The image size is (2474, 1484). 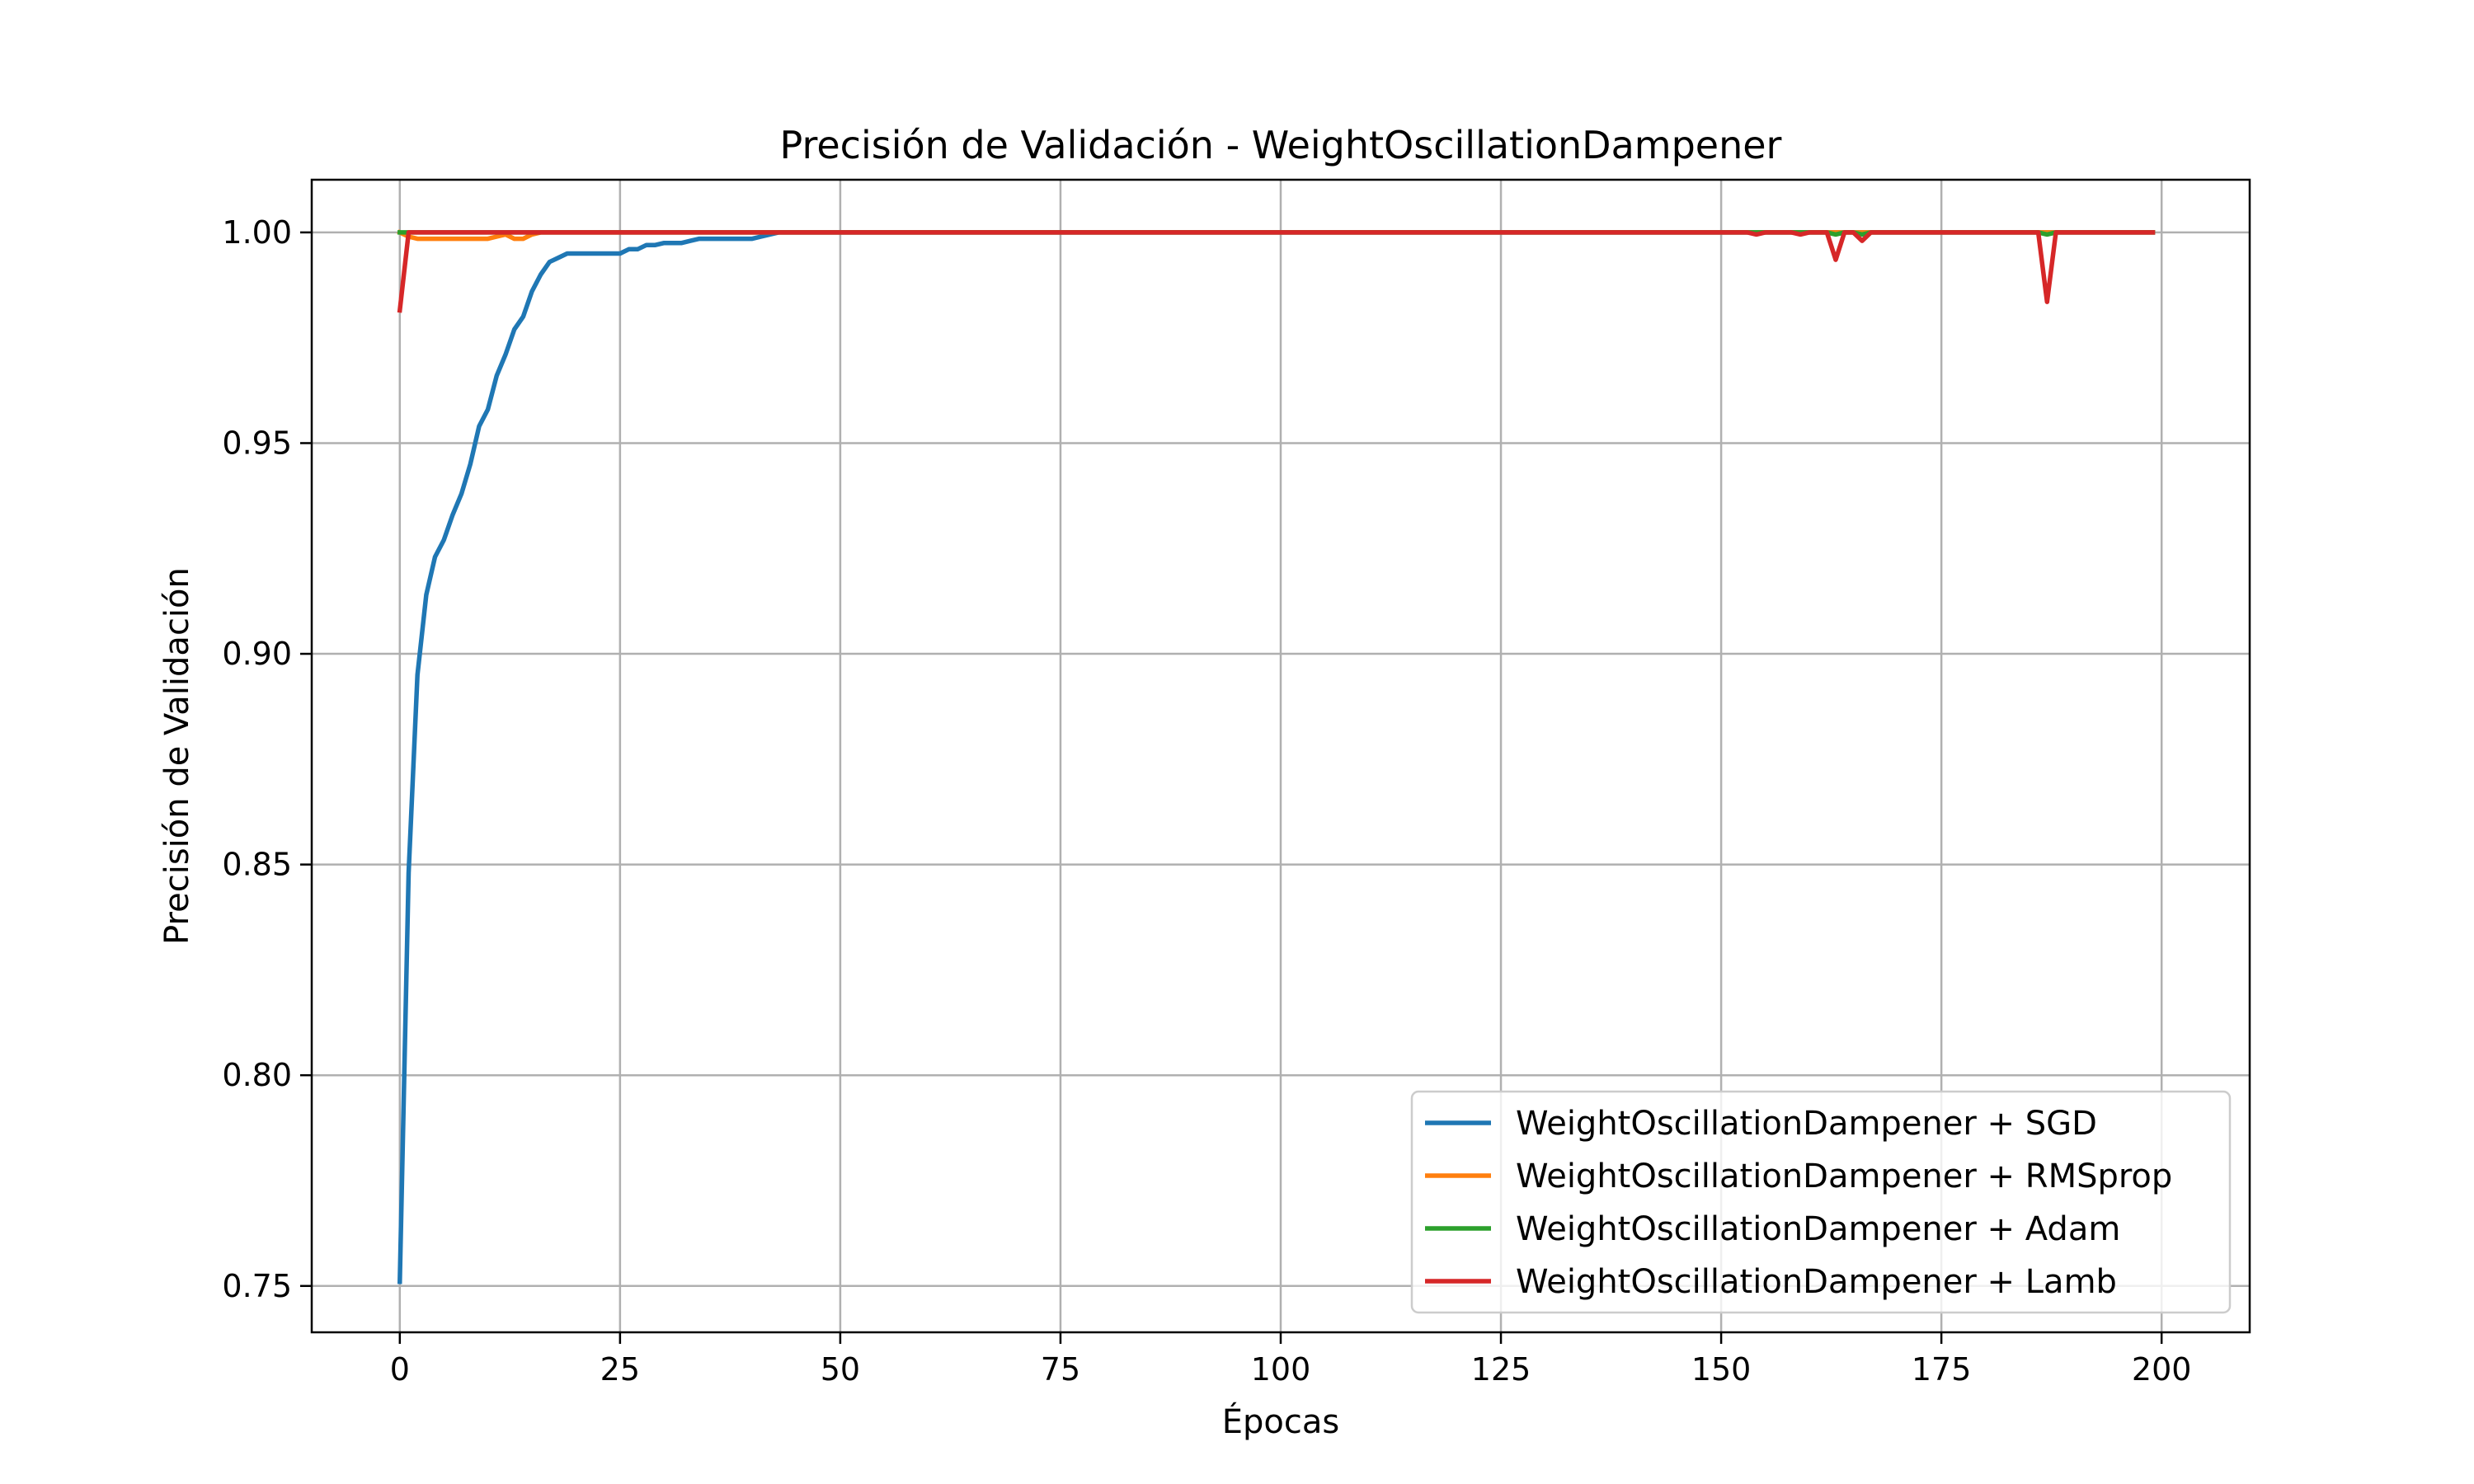 What do you see at coordinates (257, 865) in the screenshot?
I see `y-tick-label: 0.85` at bounding box center [257, 865].